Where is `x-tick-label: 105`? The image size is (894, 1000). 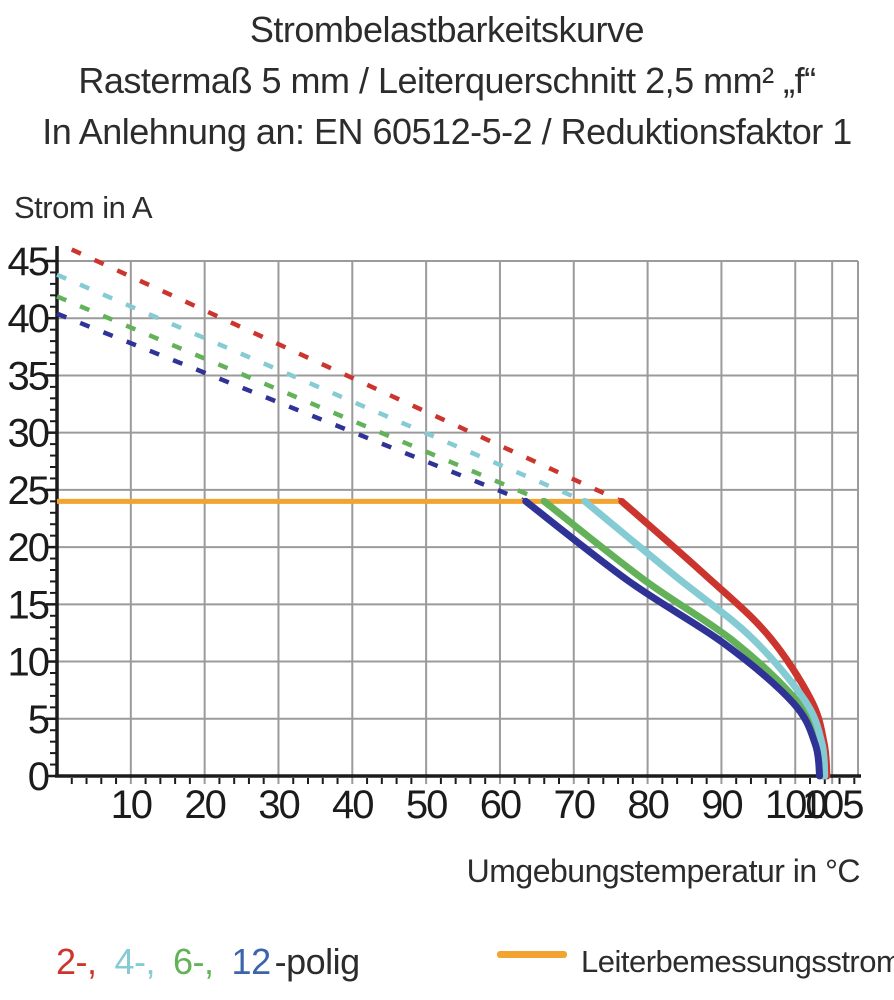 x-tick-label: 105 is located at coordinates (832, 805).